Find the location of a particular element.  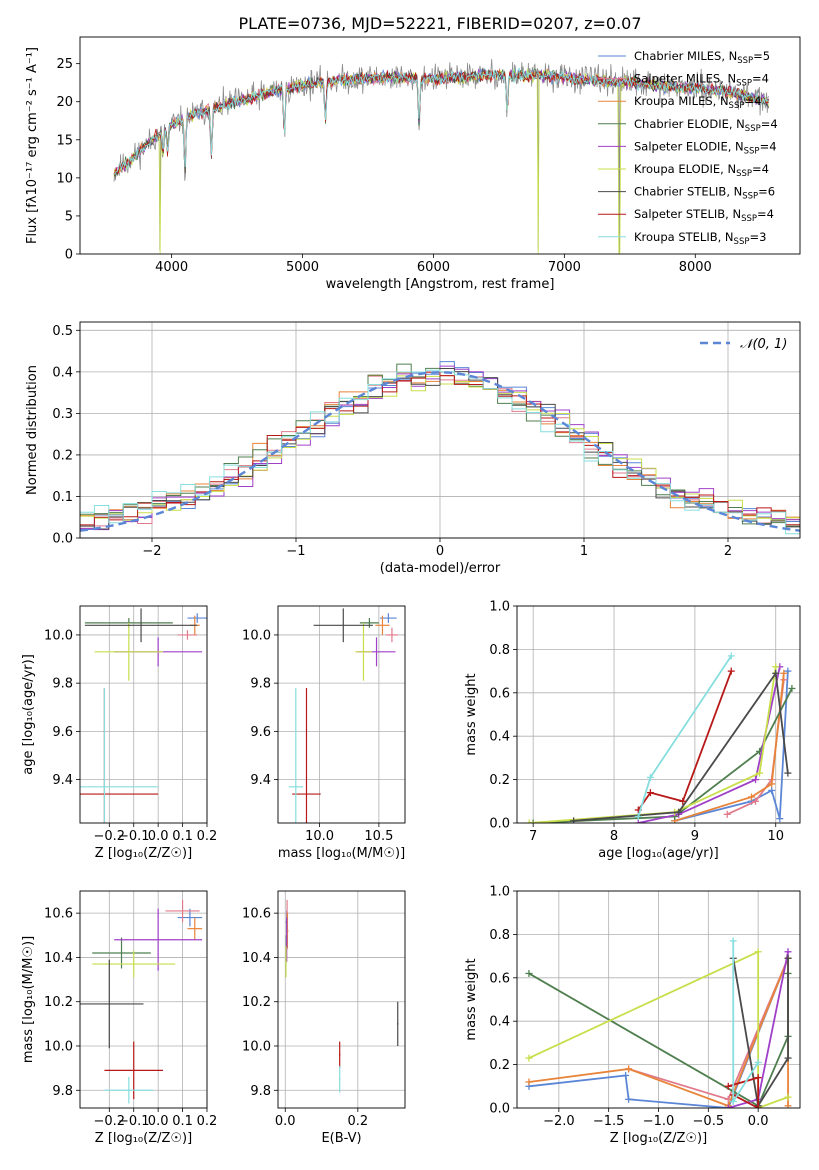

x-tick-label: 7 is located at coordinates (533, 836).